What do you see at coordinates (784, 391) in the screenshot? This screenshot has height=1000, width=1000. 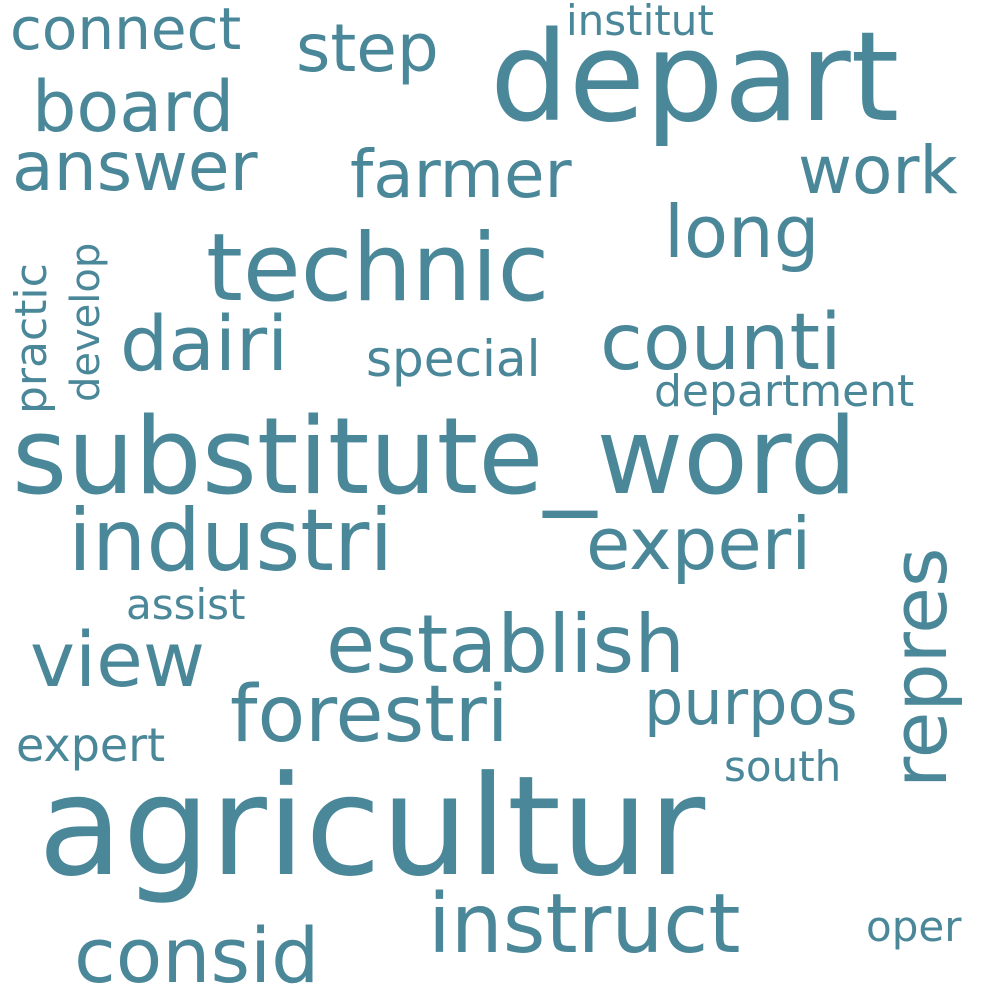 I see `word-department: department` at bounding box center [784, 391].